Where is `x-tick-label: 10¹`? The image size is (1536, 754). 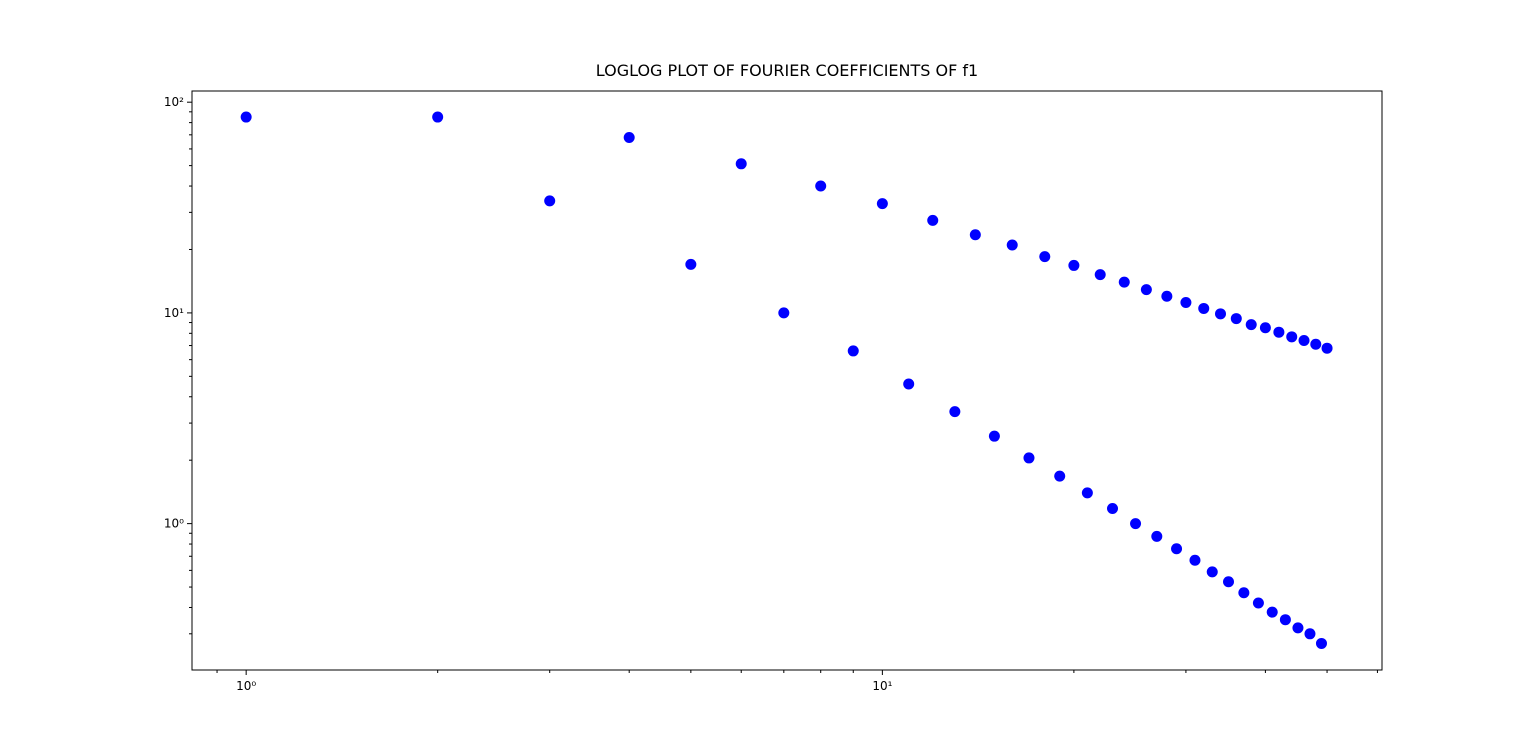 x-tick-label: 10¹ is located at coordinates (882, 686).